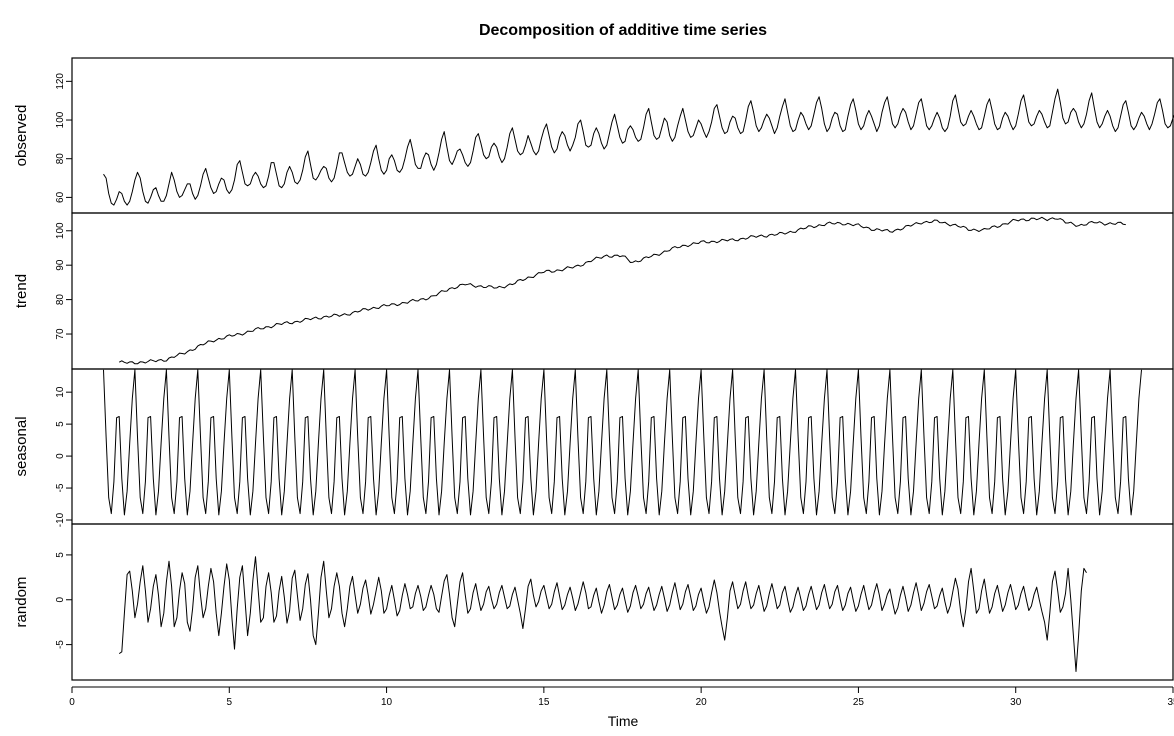 Image resolution: width=1174 pixels, height=736 pixels. Describe the element at coordinates (621, 697) in the screenshot. I see `x-axis: 0 5 10 15 20 25 30 35` at that location.